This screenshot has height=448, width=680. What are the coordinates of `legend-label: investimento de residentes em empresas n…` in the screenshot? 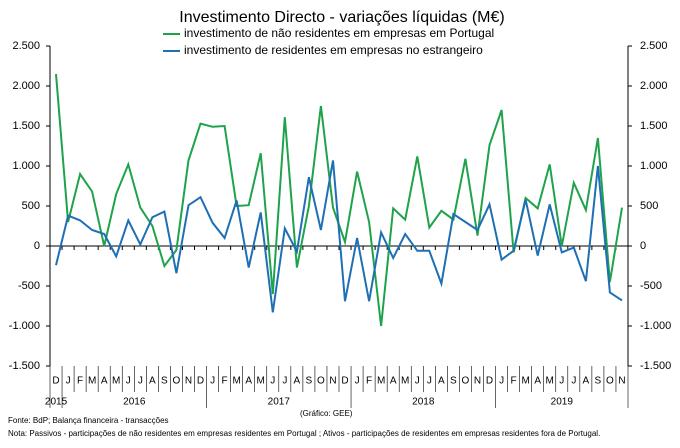 It's located at (333, 50).